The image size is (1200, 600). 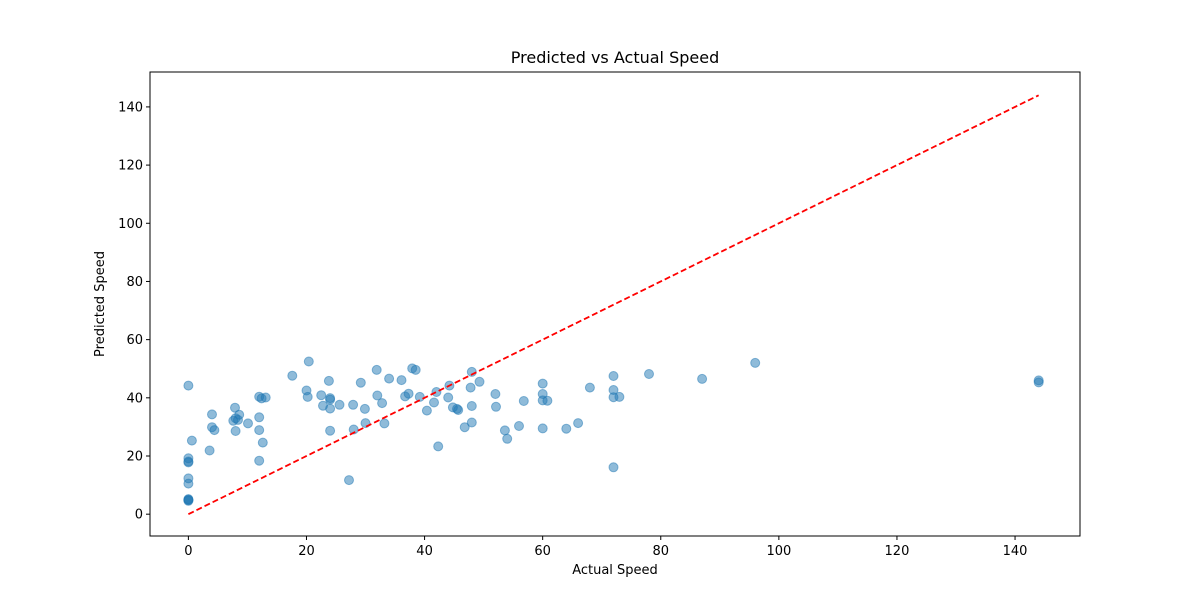 I want to click on y-tick-label: 80, so click(x=134, y=282).